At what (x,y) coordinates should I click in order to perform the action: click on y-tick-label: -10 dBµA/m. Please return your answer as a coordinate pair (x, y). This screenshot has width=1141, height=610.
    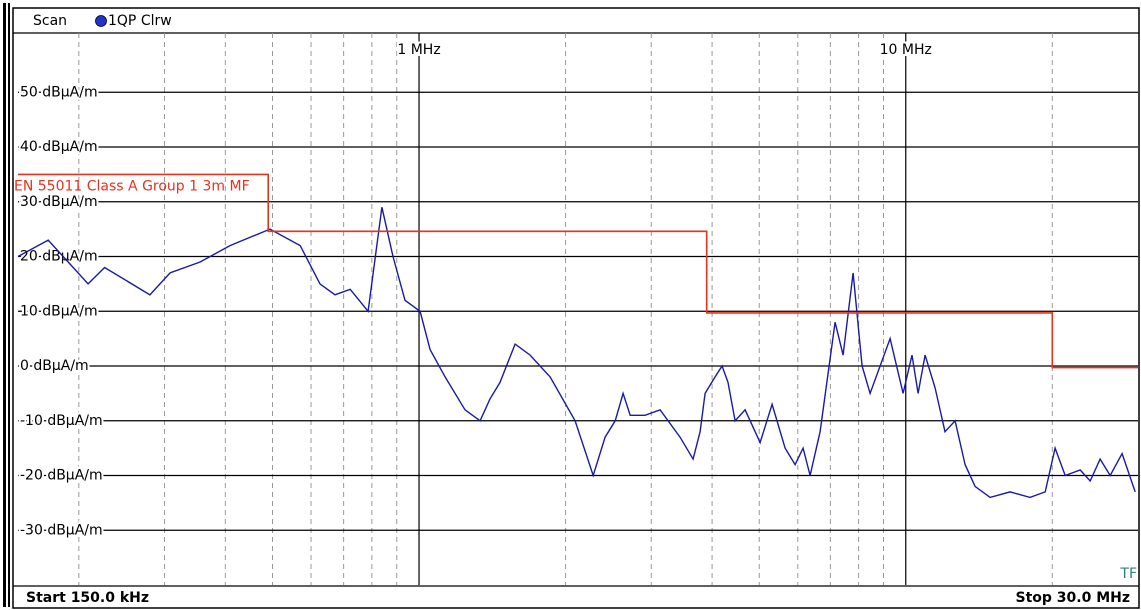
    Looking at the image, I should click on (61, 421).